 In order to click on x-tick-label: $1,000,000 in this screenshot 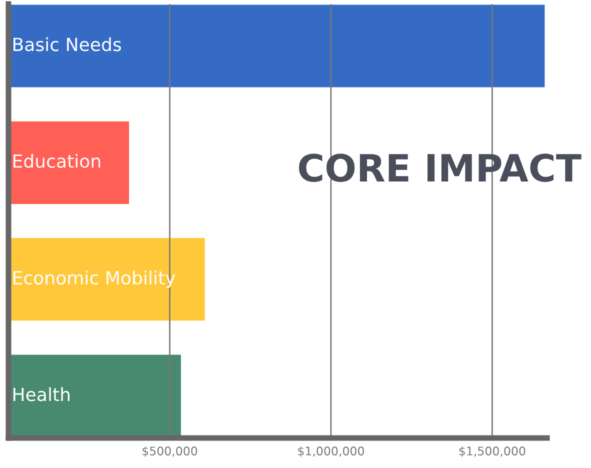, I will do `click(331, 452)`.